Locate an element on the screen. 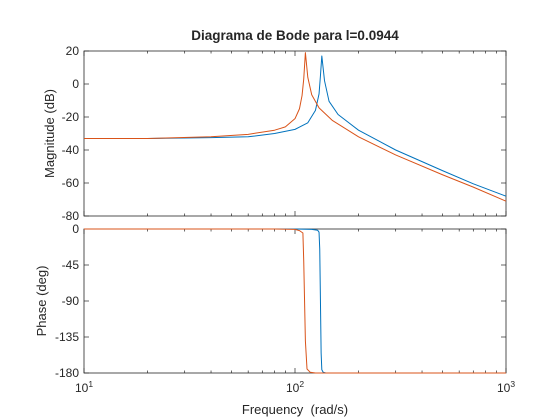 This screenshot has width=560, height=420. phase-y-axis-label: Phase (deg) is located at coordinates (41, 301).